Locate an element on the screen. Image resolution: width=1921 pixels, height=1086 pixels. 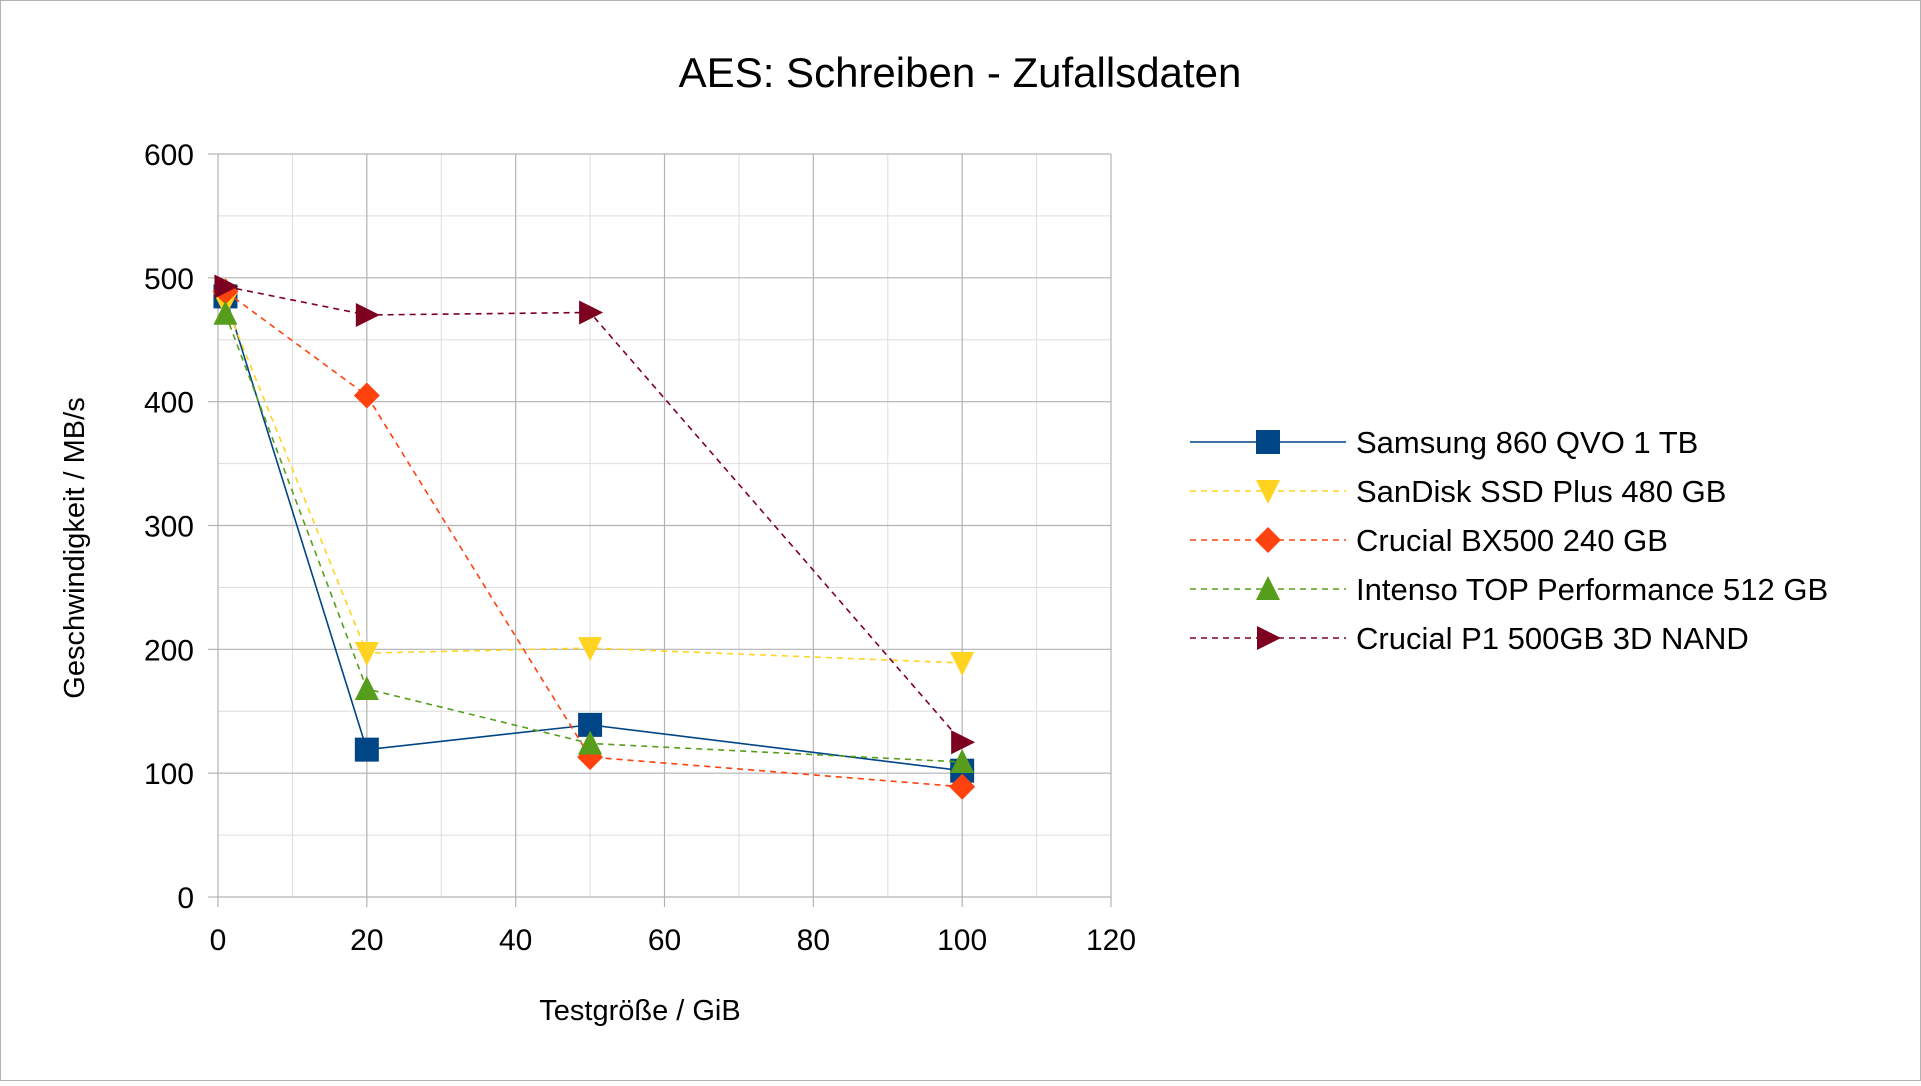
legend-label: Crucial P1 500GB 3D NAND is located at coordinates (1552, 638).